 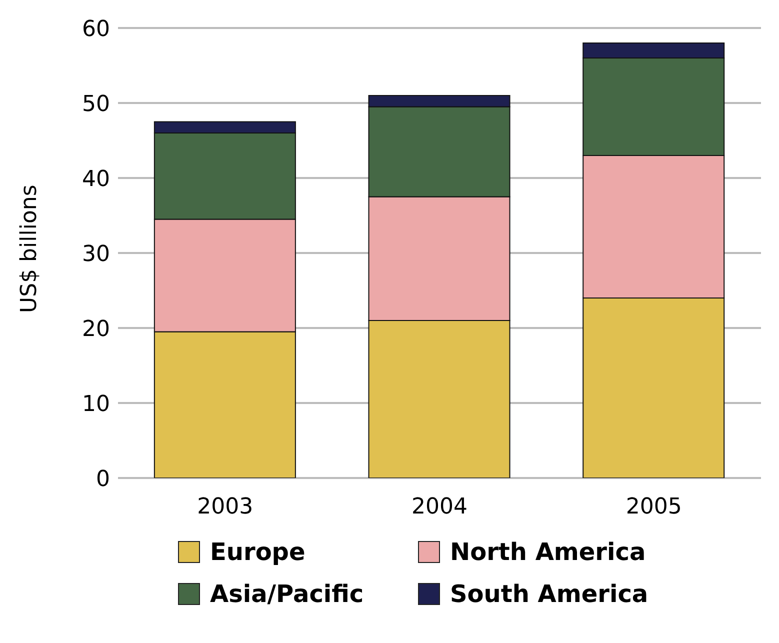 What do you see at coordinates (96, 404) in the screenshot?
I see `y-tick-label: 10` at bounding box center [96, 404].